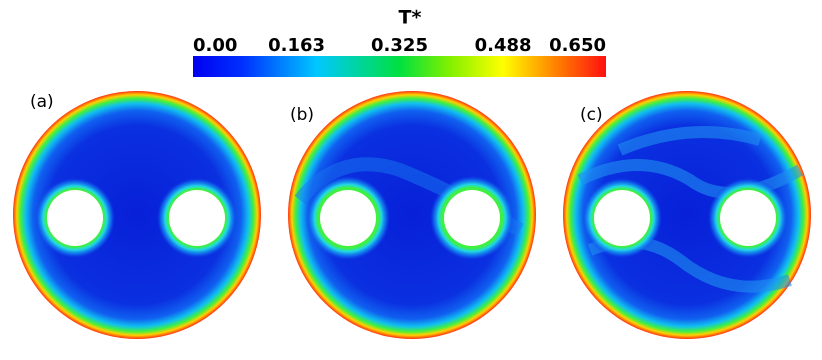  Describe the element at coordinates (399, 45) in the screenshot. I see `colorbar-tick-label: 0.325` at that location.